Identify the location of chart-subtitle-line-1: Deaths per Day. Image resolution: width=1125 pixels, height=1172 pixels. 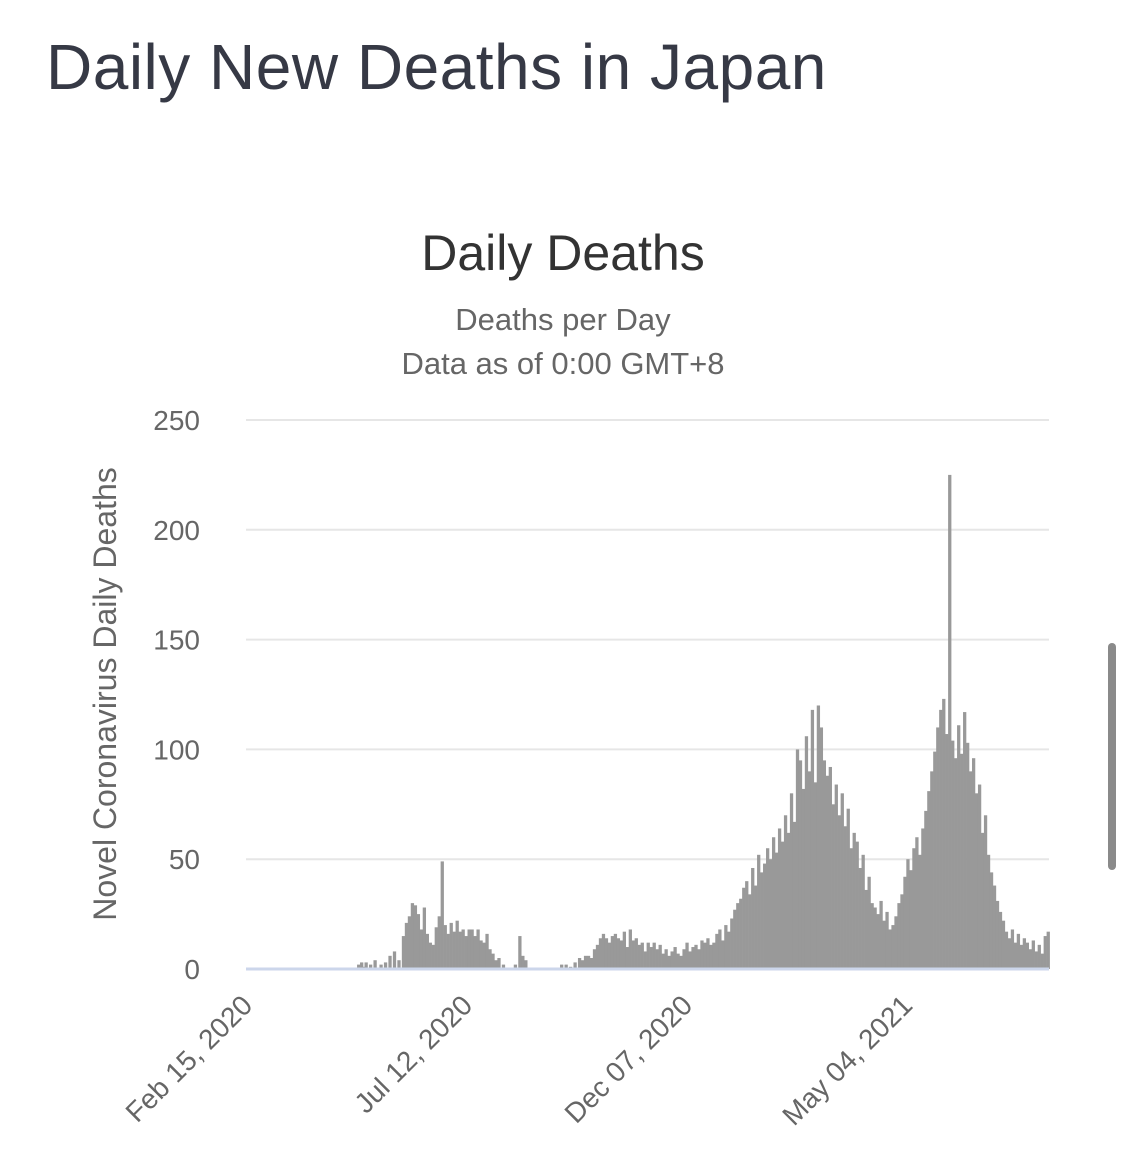
(563, 319).